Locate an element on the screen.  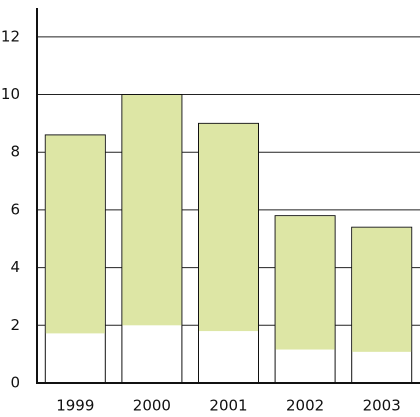
y-tick-label: 10 is located at coordinates (10, 94).